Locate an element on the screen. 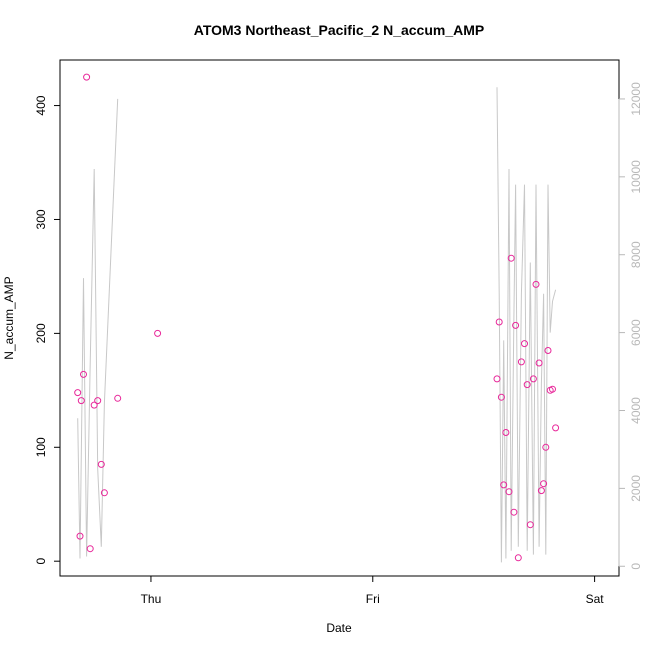 The height and width of the screenshot is (650, 650). y2-tick-label: 6000 is located at coordinates (636, 332).